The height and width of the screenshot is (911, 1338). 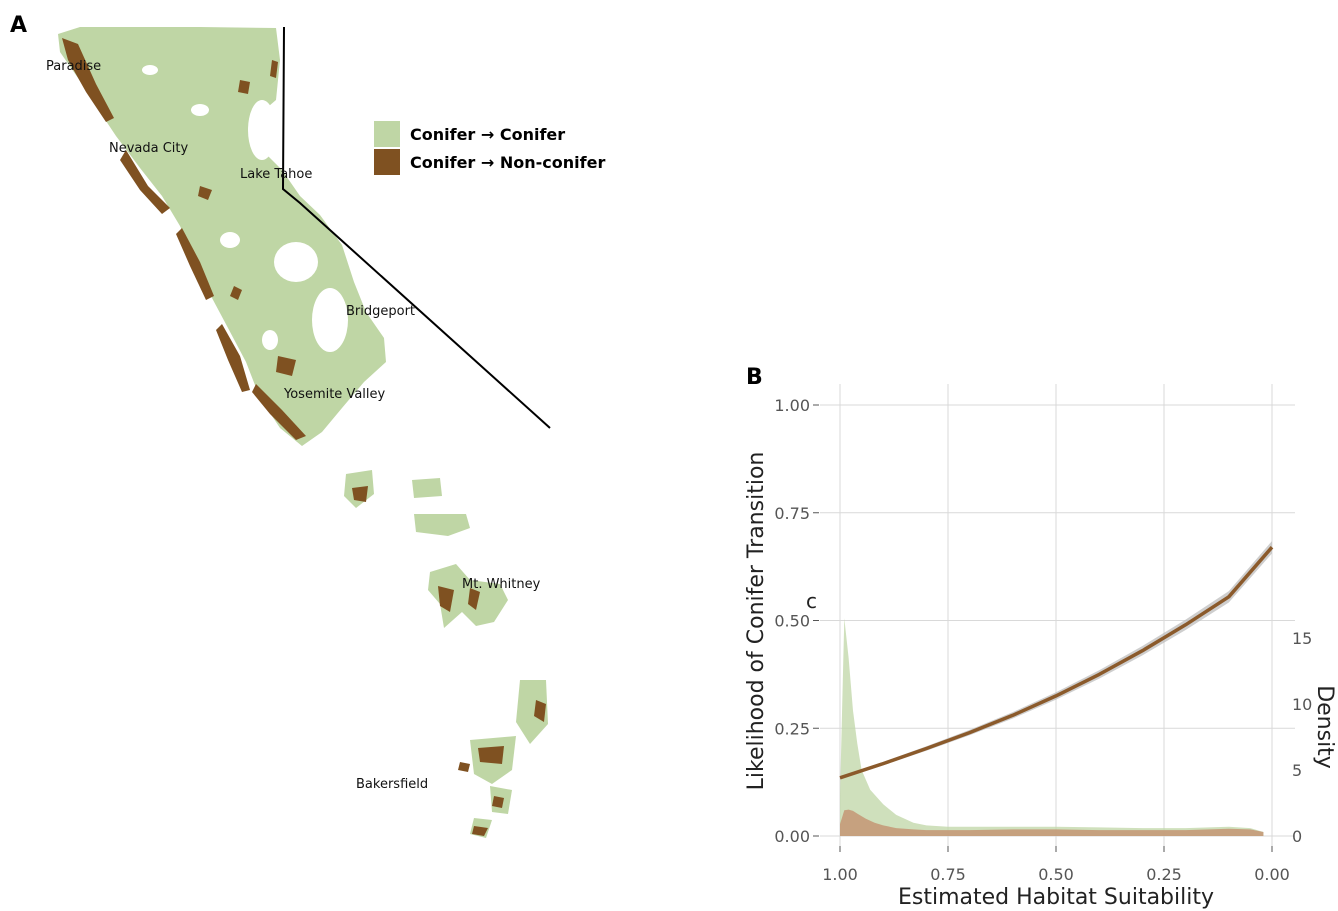 What do you see at coordinates (811, 601) in the screenshot?
I see `stray-label: c` at bounding box center [811, 601].